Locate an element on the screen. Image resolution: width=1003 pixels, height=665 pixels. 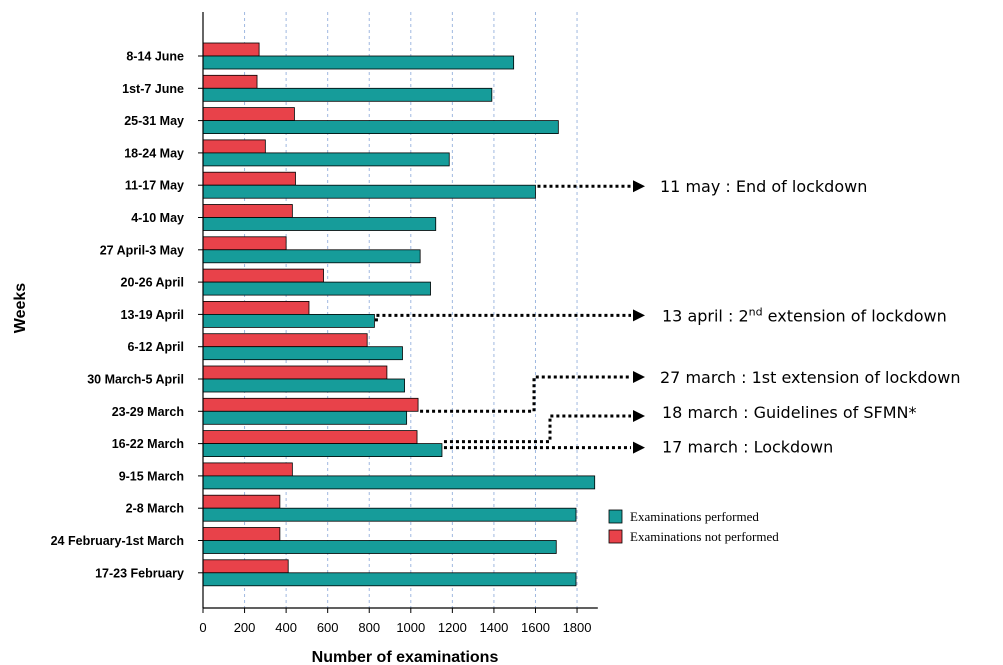
category-label-4-10-may: 4-10 May is located at coordinates (157, 218).